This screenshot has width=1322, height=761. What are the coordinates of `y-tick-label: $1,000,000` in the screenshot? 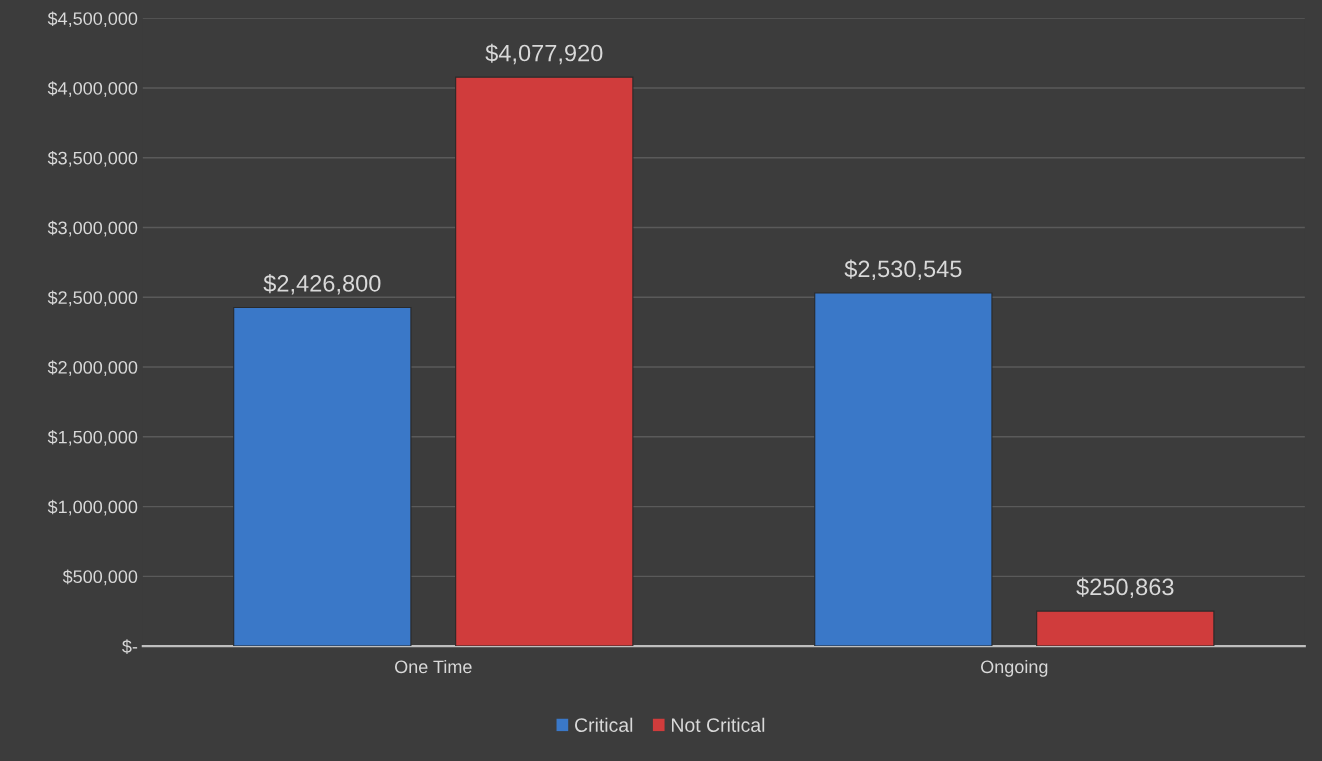 It's located at (92, 507).